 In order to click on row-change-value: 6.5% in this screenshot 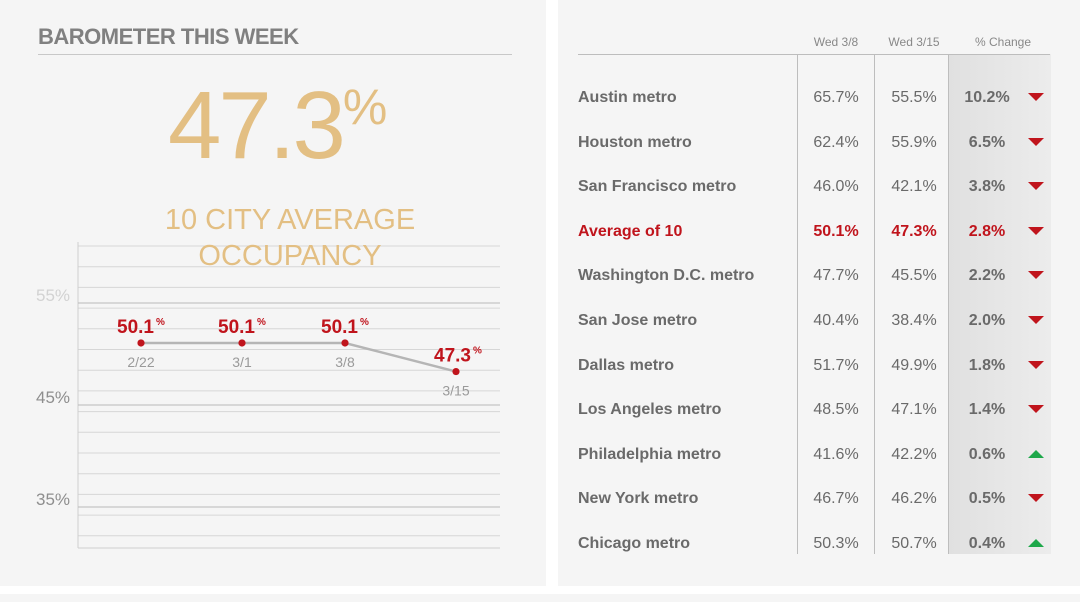, I will do `click(987, 142)`.